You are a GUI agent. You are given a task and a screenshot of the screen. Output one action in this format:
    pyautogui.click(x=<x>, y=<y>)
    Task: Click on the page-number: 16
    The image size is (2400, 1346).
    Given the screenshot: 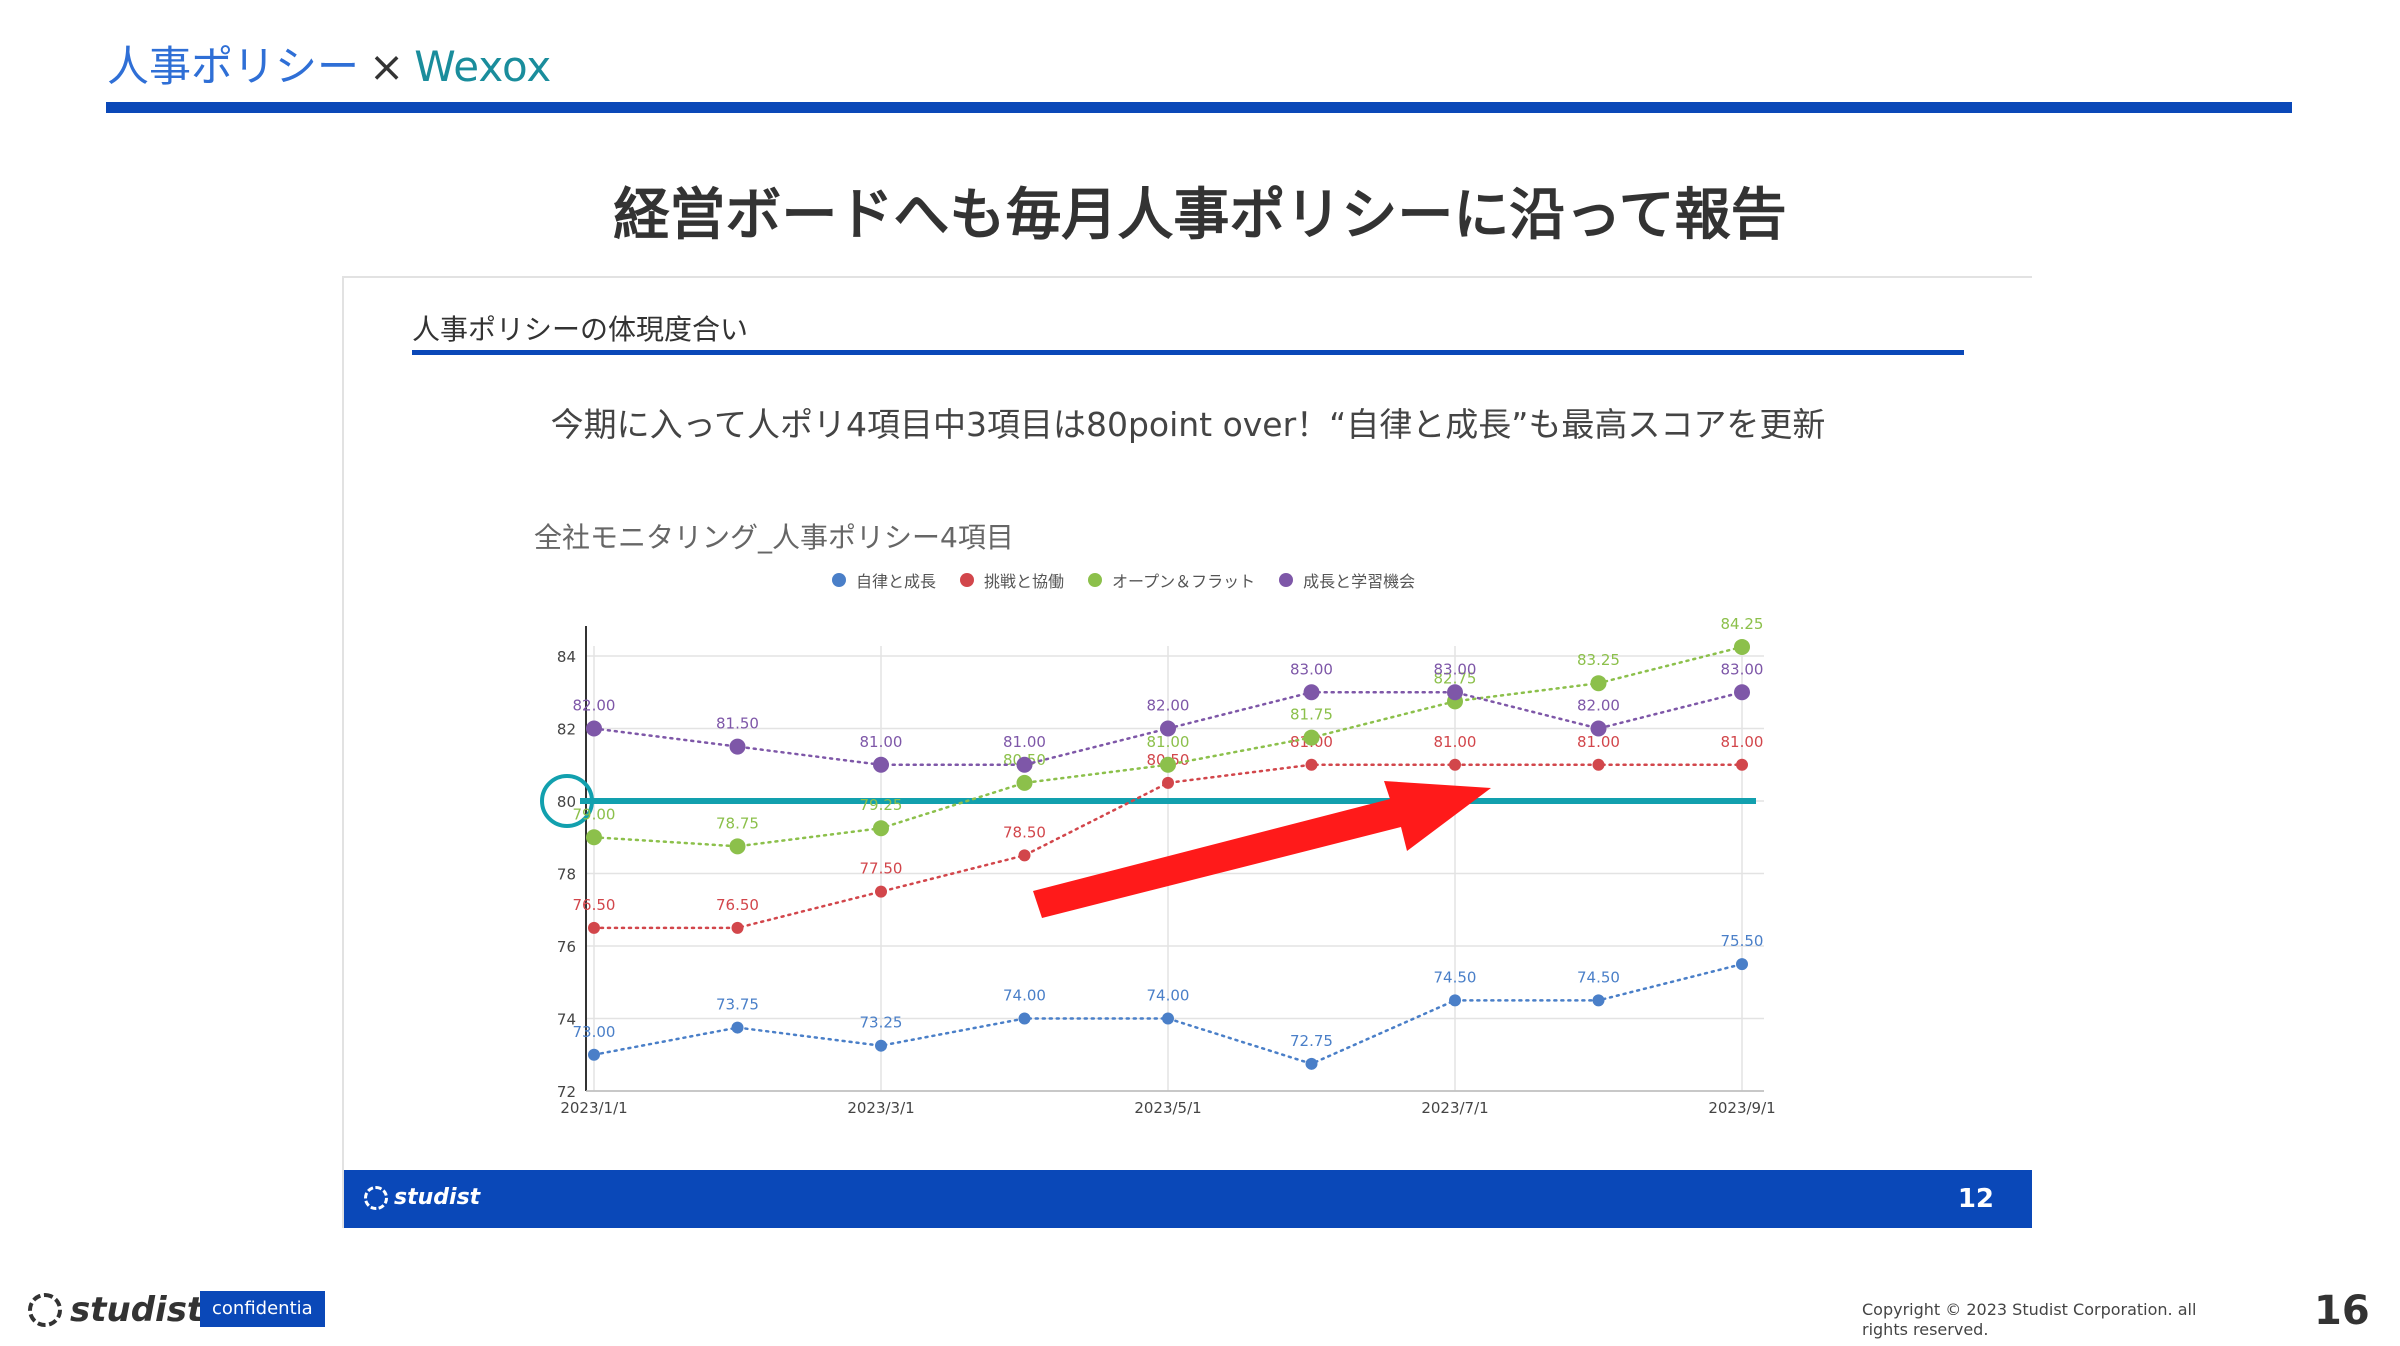 What is the action you would take?
    pyautogui.click(x=2342, y=1311)
    